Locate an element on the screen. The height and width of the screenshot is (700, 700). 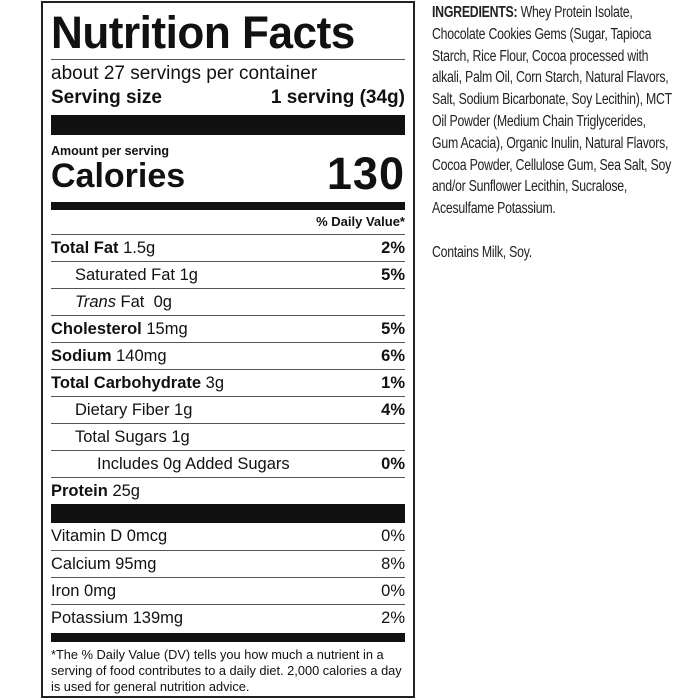
nutrient-row-total-fat: Total Fat 1.5g 2% is located at coordinates (228, 247).